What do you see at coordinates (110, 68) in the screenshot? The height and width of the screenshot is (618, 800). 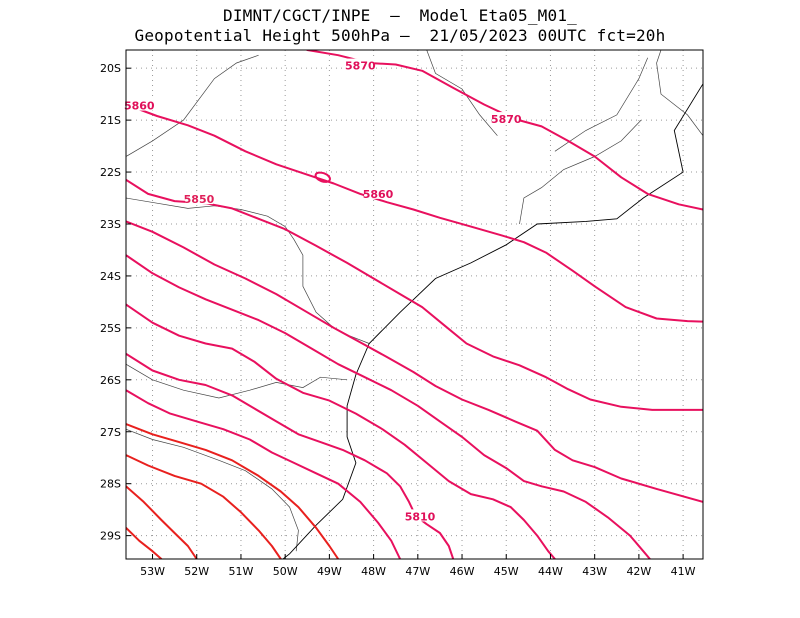 I see `lat-tick-label: 20S` at bounding box center [110, 68].